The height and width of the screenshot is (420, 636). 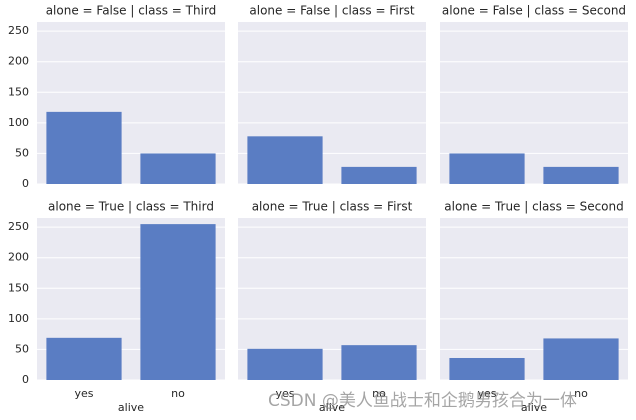 I want to click on panel-title: alone = True | class = Third, so click(x=131, y=207).